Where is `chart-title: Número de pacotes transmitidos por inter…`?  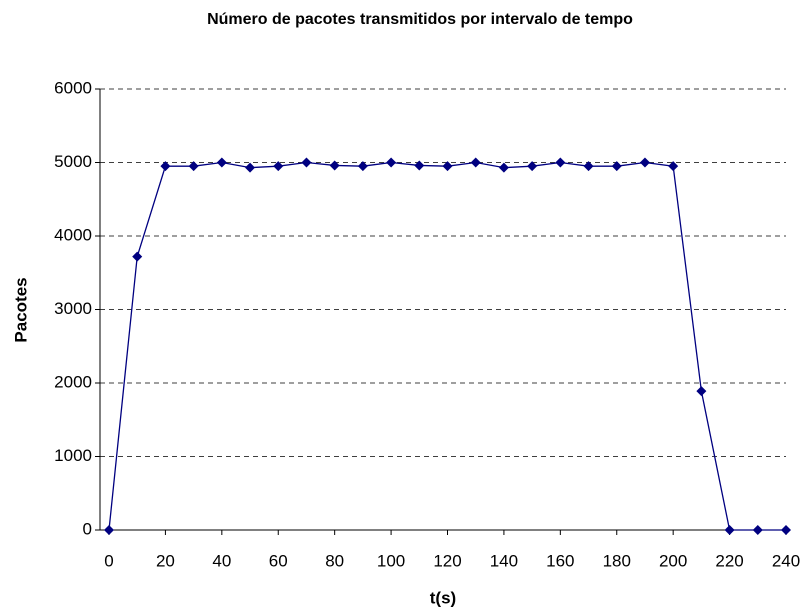 chart-title: Número de pacotes transmitidos por inter… is located at coordinates (420, 19).